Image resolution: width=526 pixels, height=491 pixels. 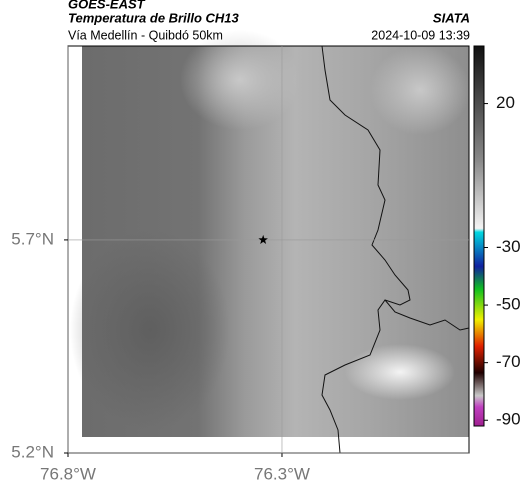 I want to click on colorbar-label: 20, so click(x=505, y=102).